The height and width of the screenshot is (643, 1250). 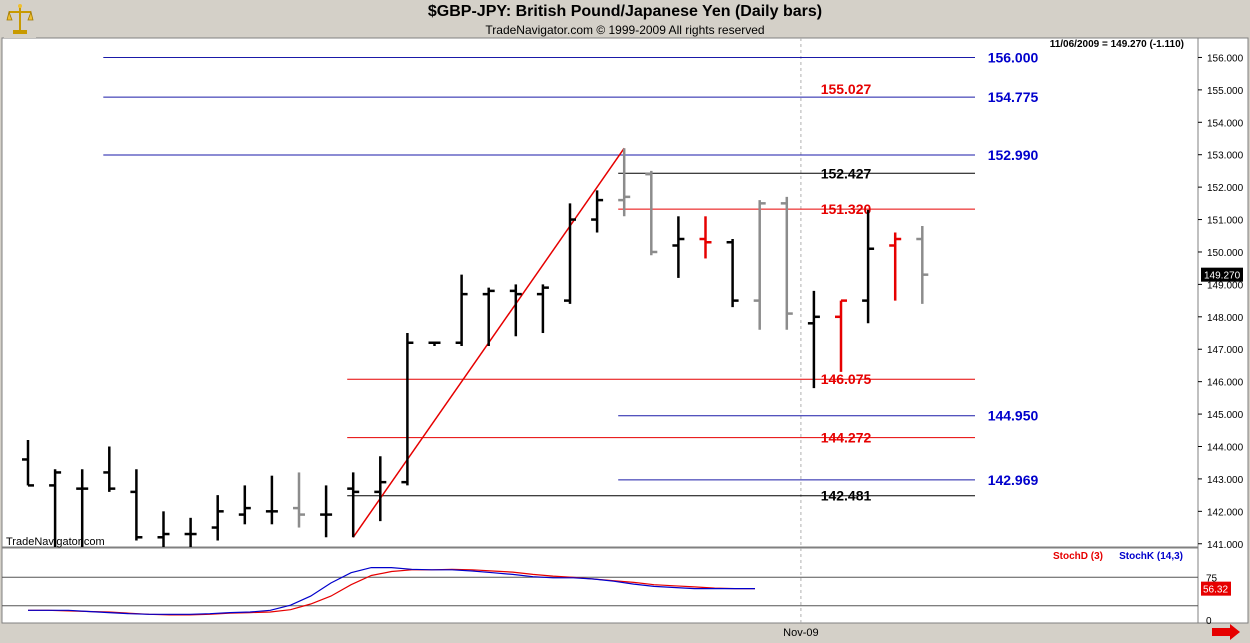 I want to click on scroll-right-arrow-icon, so click(x=1226, y=632).